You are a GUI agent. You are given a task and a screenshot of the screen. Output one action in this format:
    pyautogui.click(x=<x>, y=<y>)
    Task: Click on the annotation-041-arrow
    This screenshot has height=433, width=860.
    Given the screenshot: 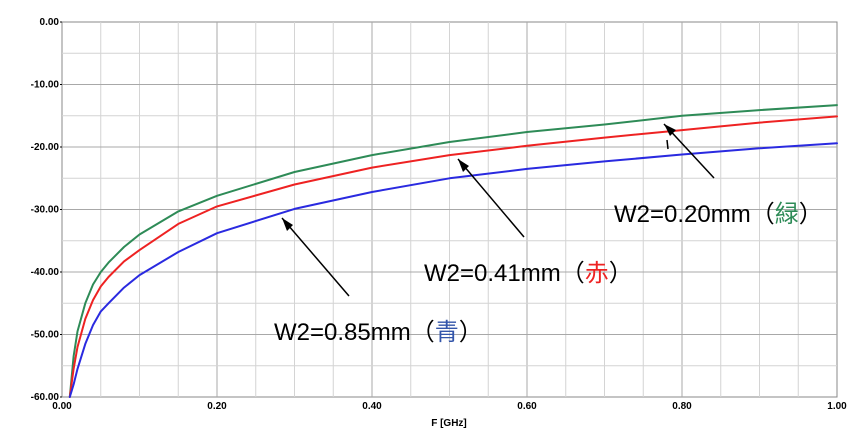 What is the action you would take?
    pyautogui.click(x=491, y=198)
    